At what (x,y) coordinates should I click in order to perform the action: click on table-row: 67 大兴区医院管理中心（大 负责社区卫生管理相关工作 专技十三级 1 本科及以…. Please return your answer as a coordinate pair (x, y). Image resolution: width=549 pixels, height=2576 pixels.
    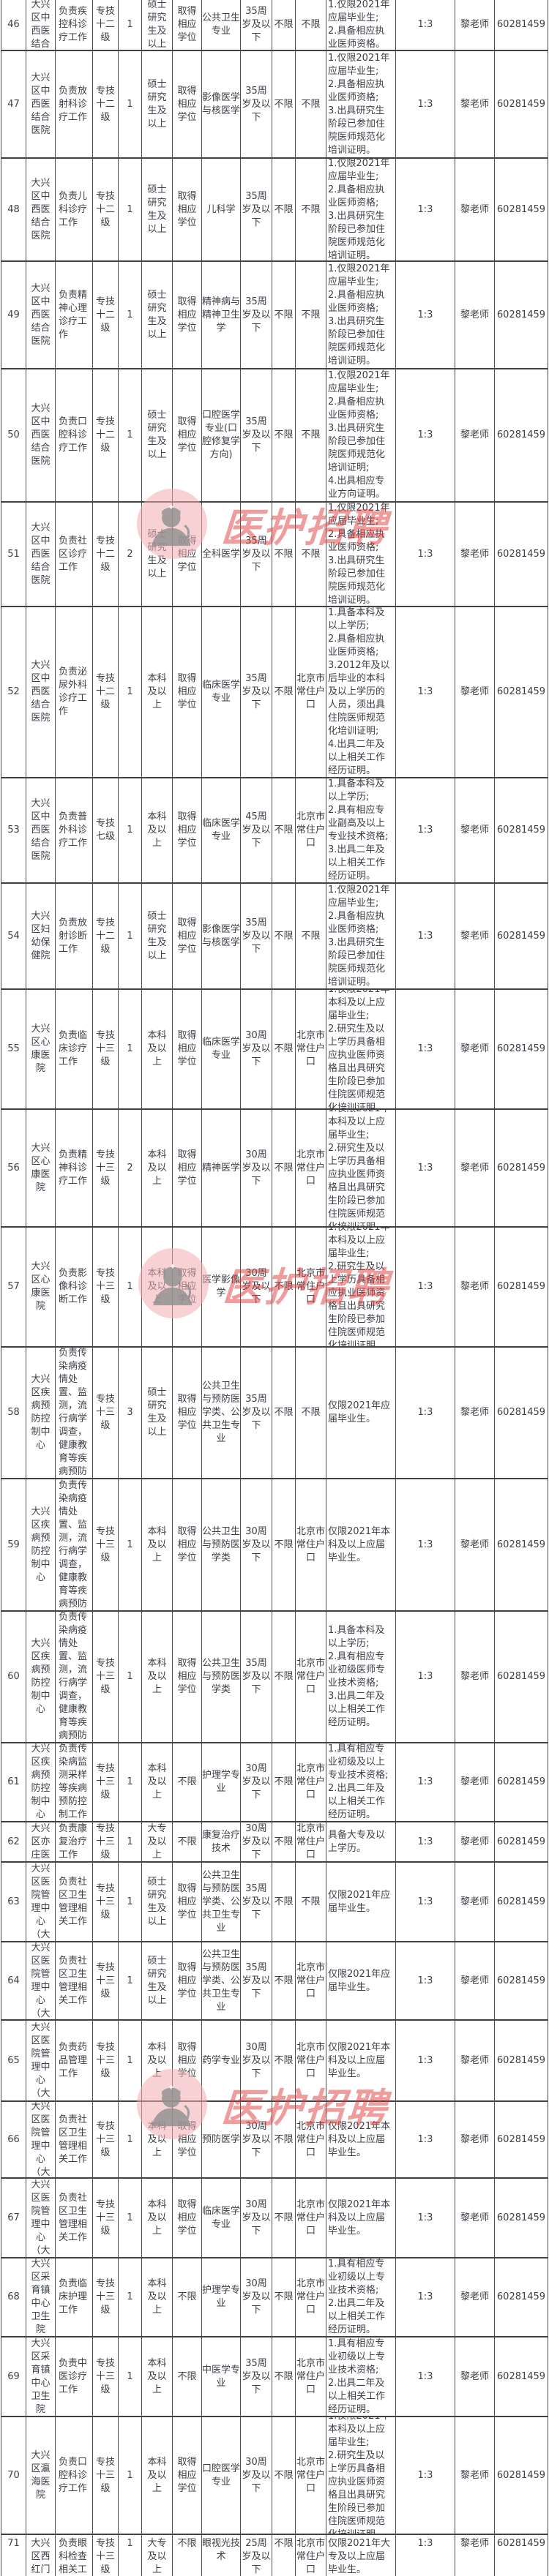
    Looking at the image, I should click on (274, 2218).